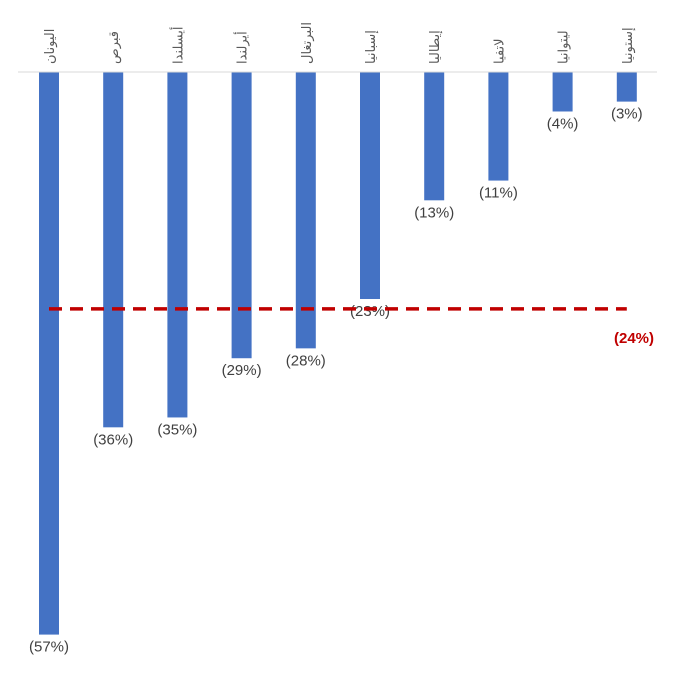 This screenshot has width=675, height=684. What do you see at coordinates (177, 429) in the screenshot?
I see `data-label: (35%)` at bounding box center [177, 429].